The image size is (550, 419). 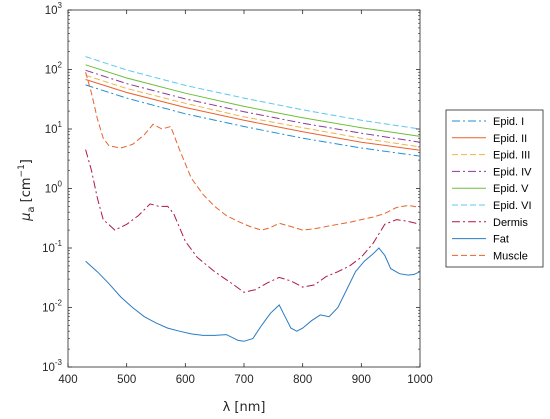 What do you see at coordinates (22, 170) in the screenshot?
I see `y-axis-label-unit-exp: −1` at bounding box center [22, 170].